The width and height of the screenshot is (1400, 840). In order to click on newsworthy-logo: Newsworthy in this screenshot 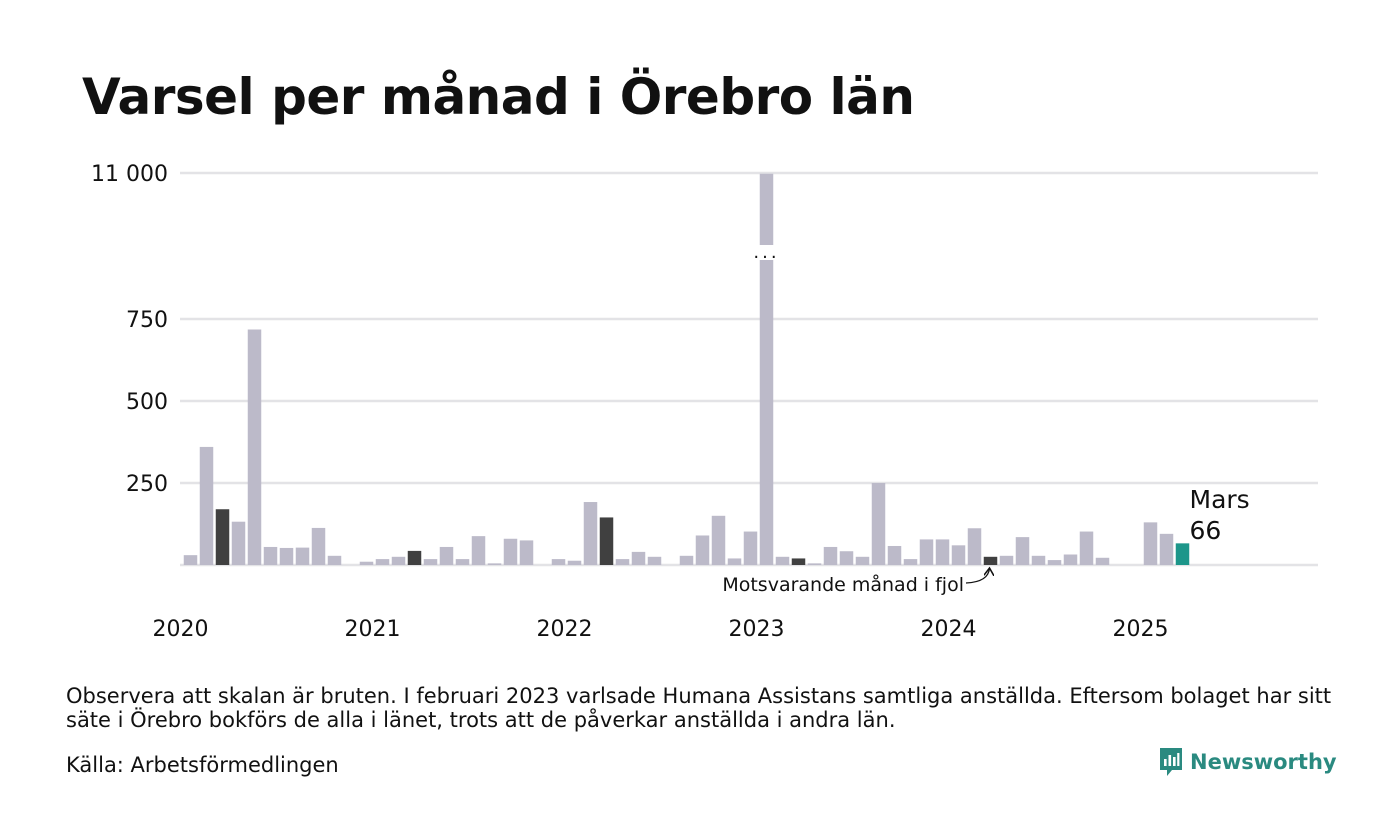, I will do `click(1247, 762)`.